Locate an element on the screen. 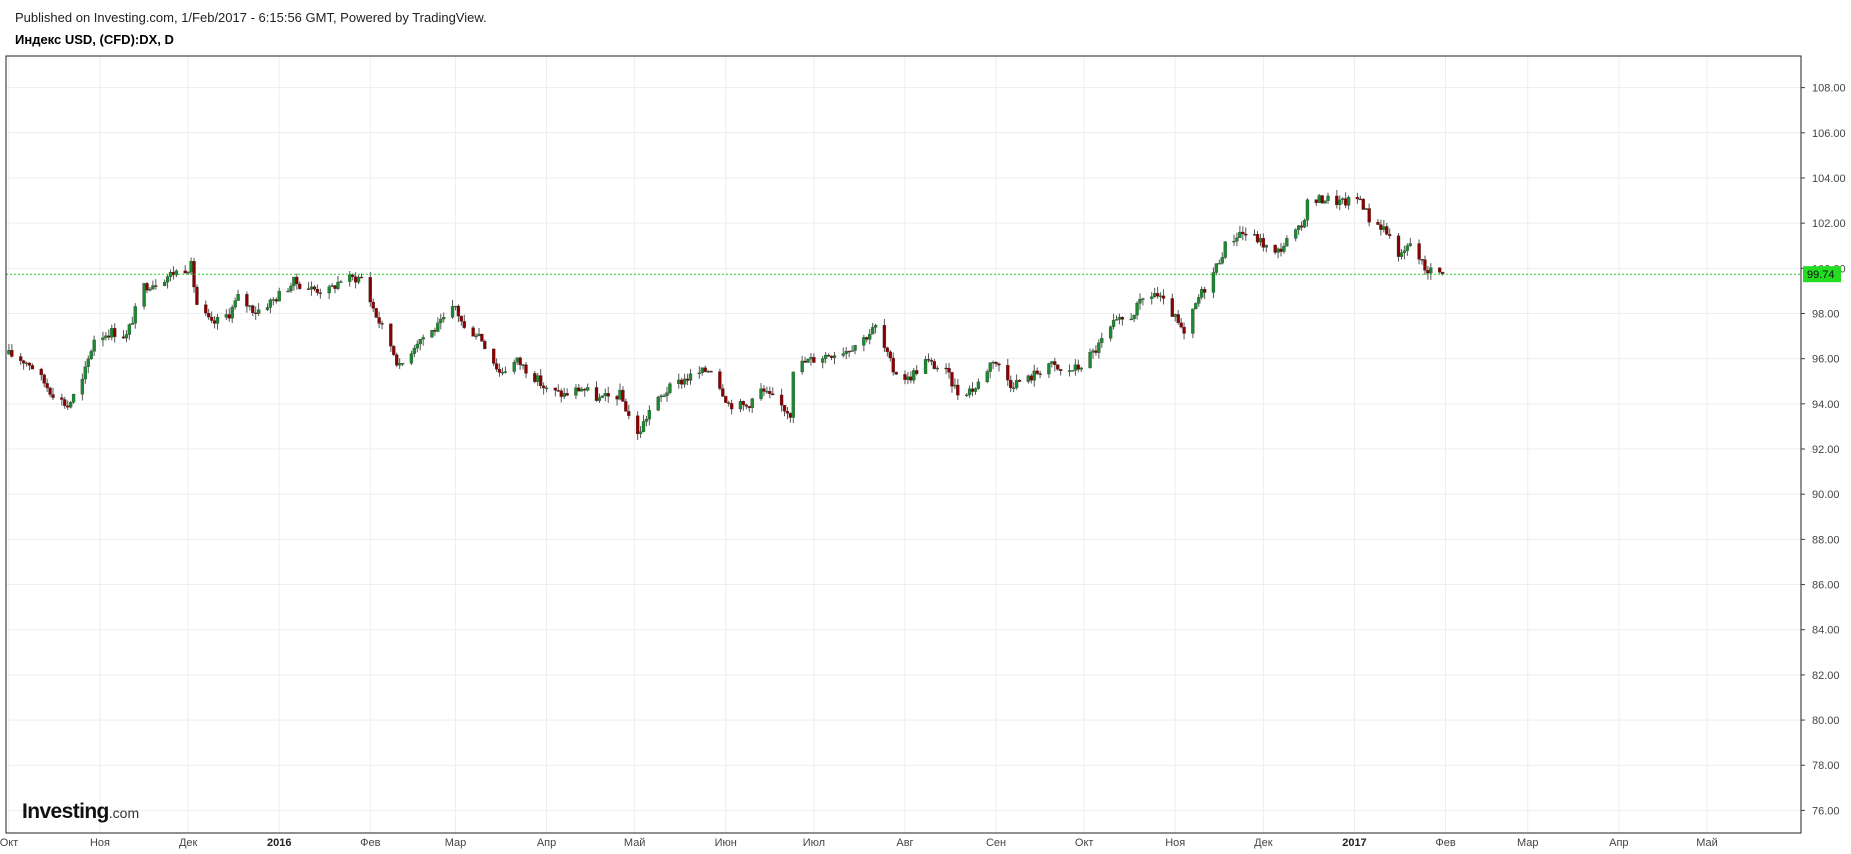 This screenshot has width=1851, height=854. y-tick-label: 92.00 is located at coordinates (1826, 450).